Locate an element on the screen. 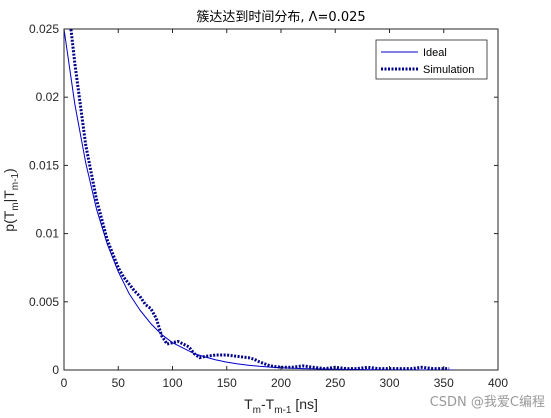 This screenshot has width=551, height=418. chart-title: 簇达达到时间分布, Λ=0.025 is located at coordinates (280, 17).